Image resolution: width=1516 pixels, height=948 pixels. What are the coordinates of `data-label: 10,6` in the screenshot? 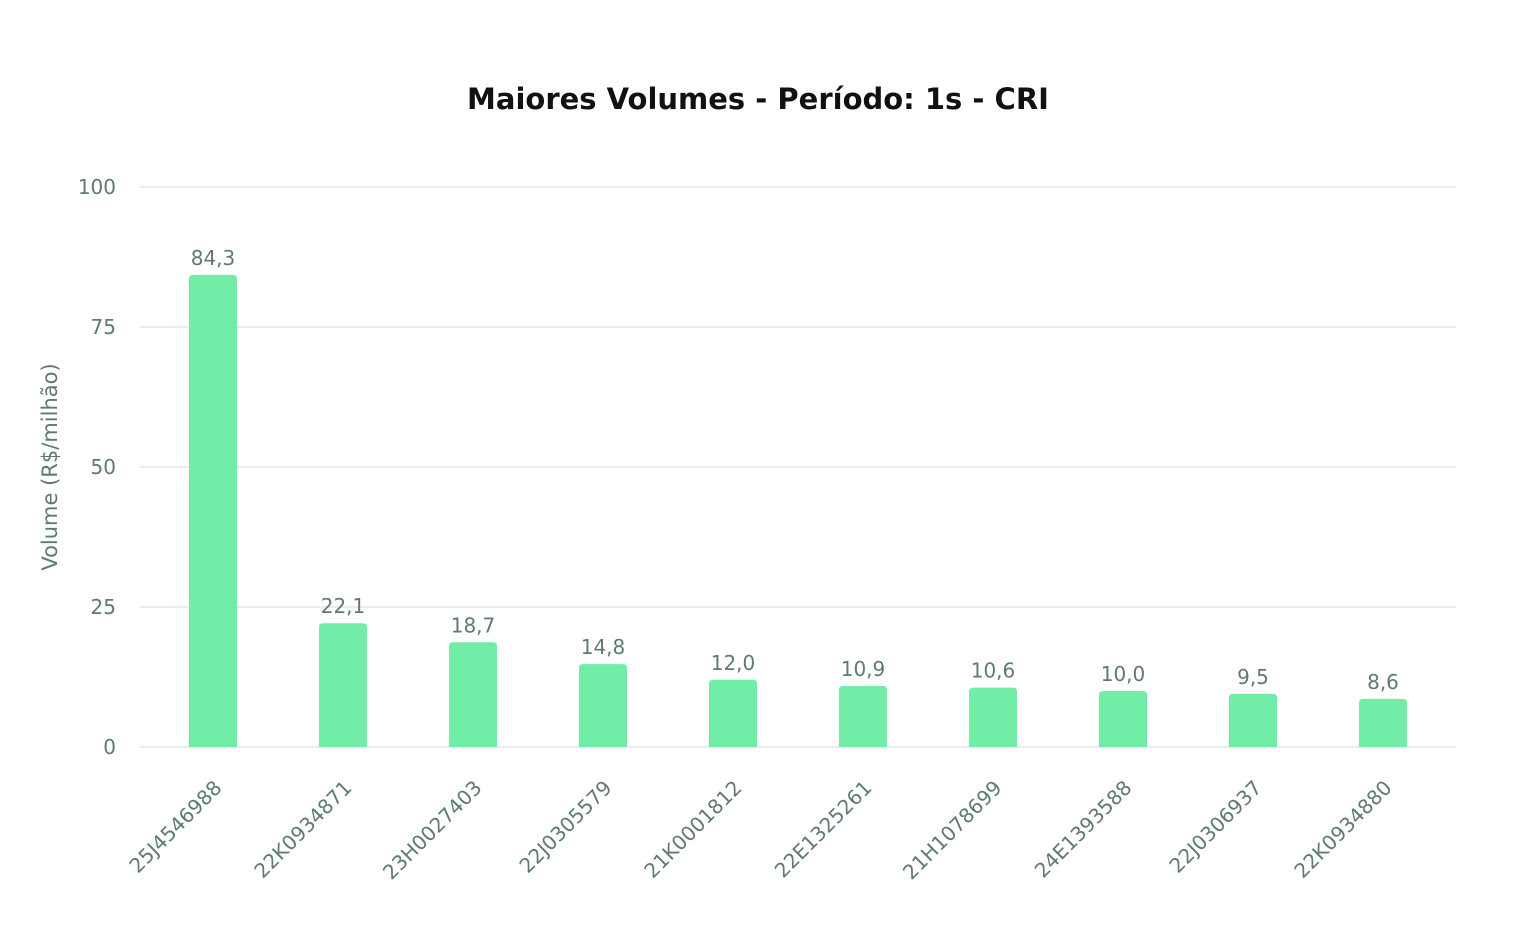 It's located at (993, 671).